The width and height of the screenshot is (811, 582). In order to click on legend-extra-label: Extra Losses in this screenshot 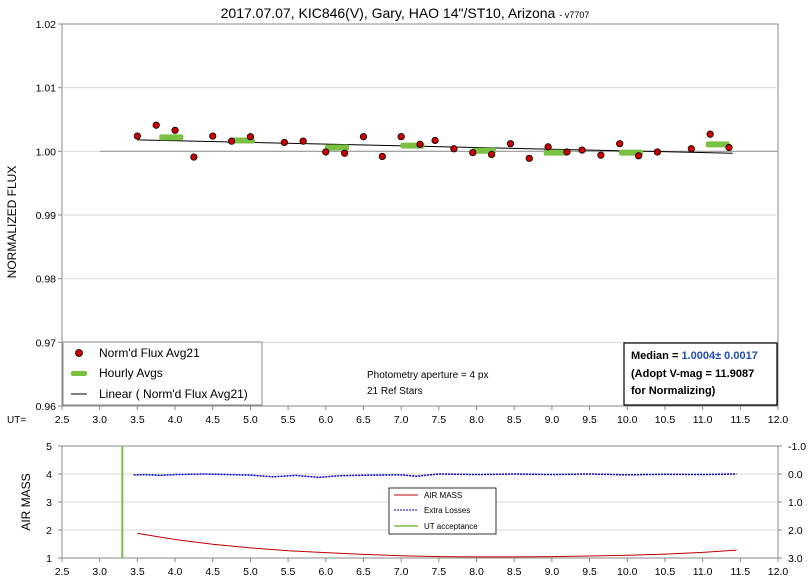, I will do `click(447, 510)`.